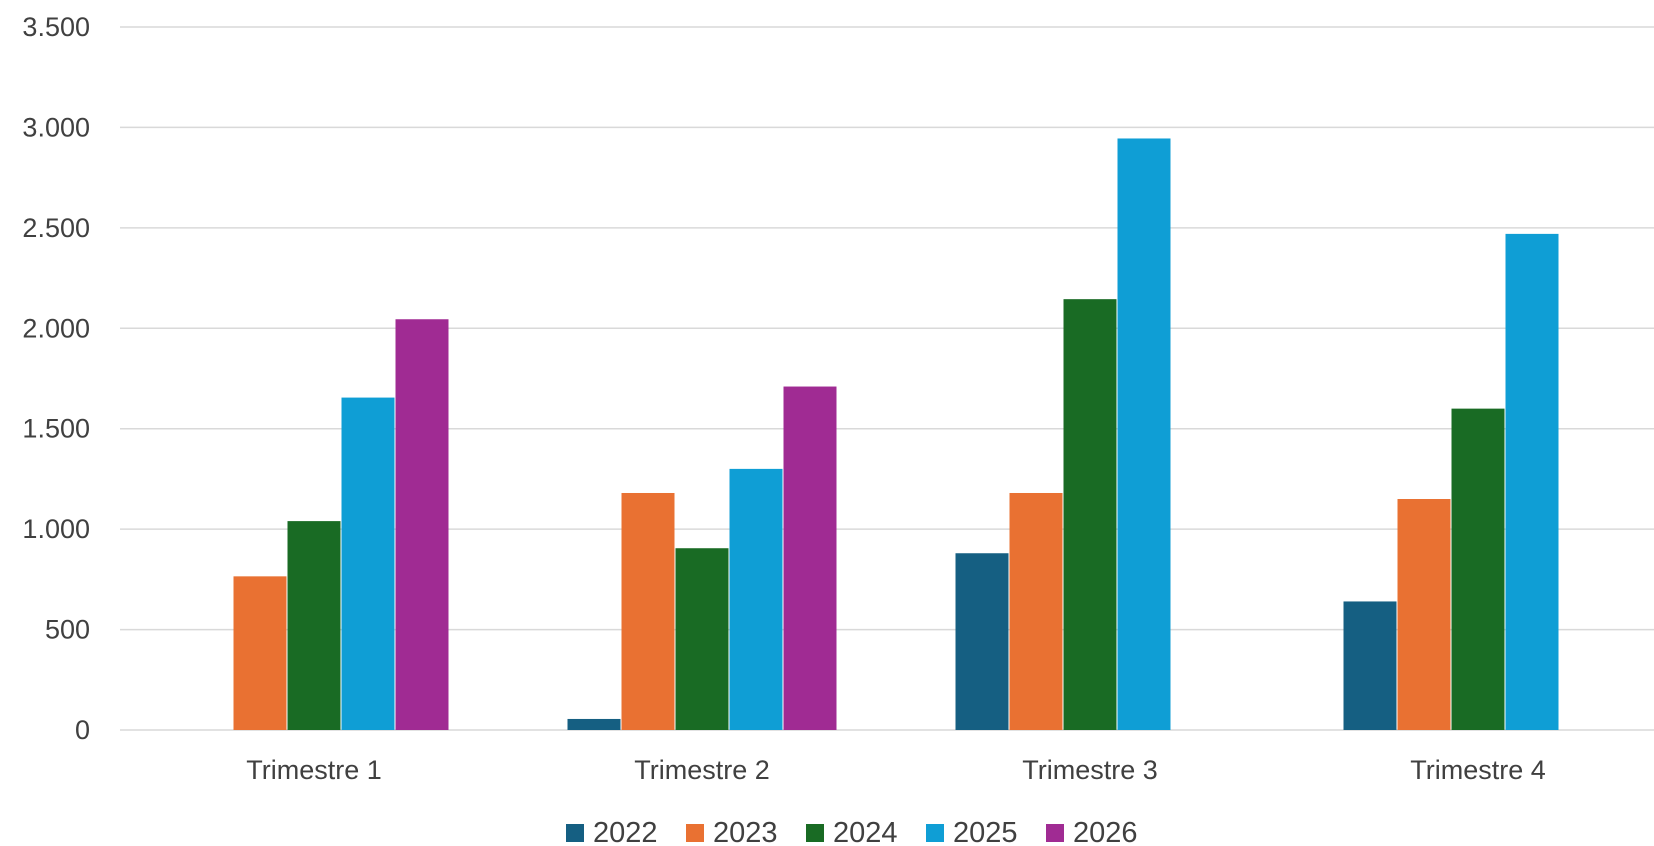 Image resolution: width=1654 pixels, height=846 pixels. Describe the element at coordinates (56, 127) in the screenshot. I see `y-tick-label: 3.000` at that location.